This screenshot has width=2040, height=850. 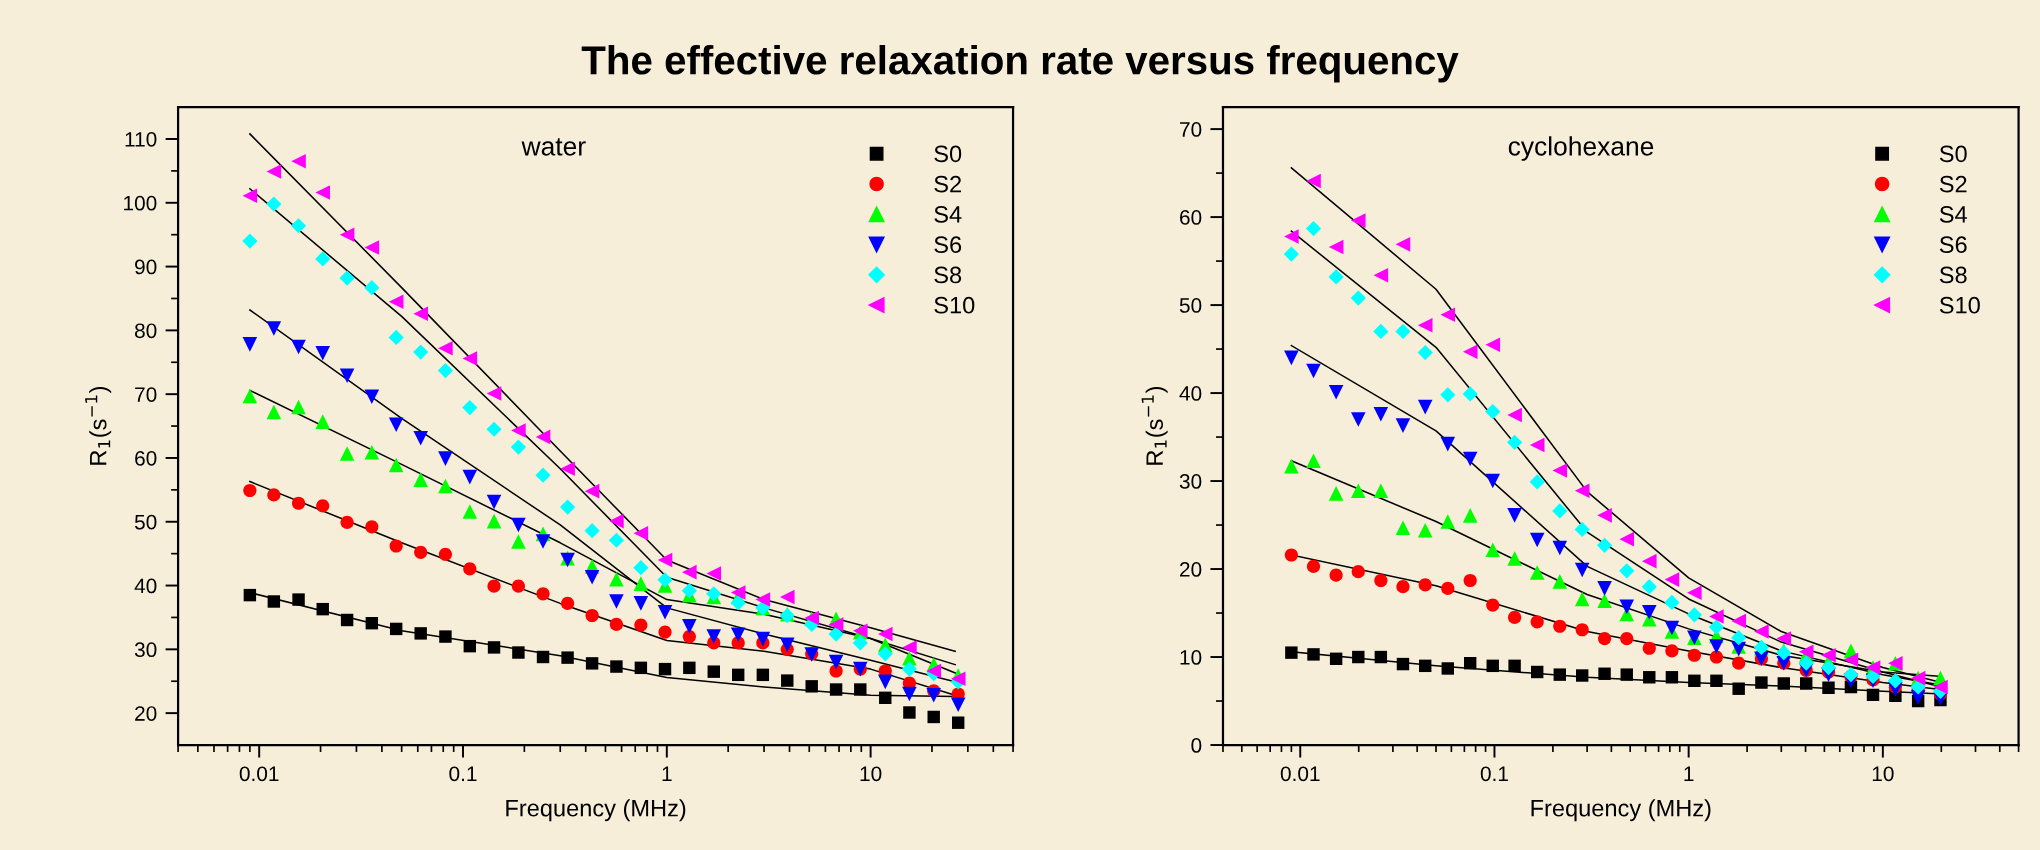 What do you see at coordinates (1581, 148) in the screenshot?
I see `annotation: cyclohexane` at bounding box center [1581, 148].